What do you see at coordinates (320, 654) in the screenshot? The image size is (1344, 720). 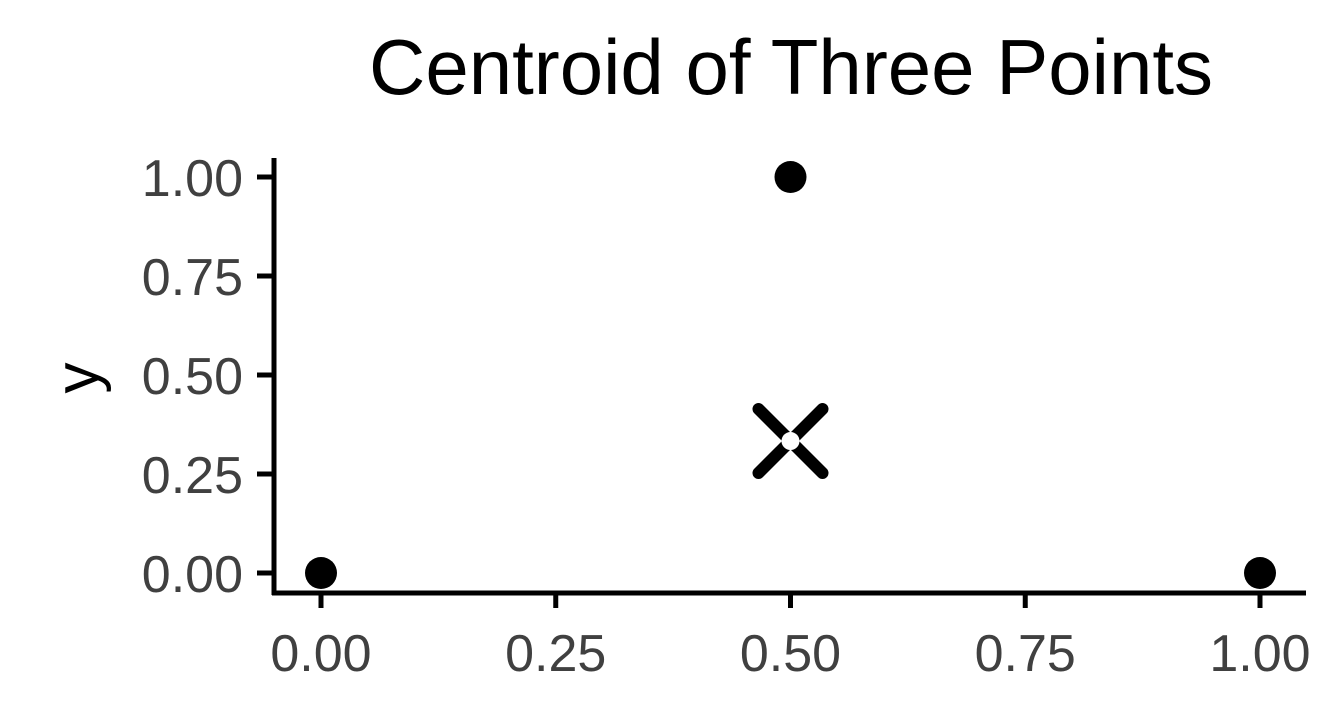 I see `x-tick-label: 0.00` at bounding box center [320, 654].